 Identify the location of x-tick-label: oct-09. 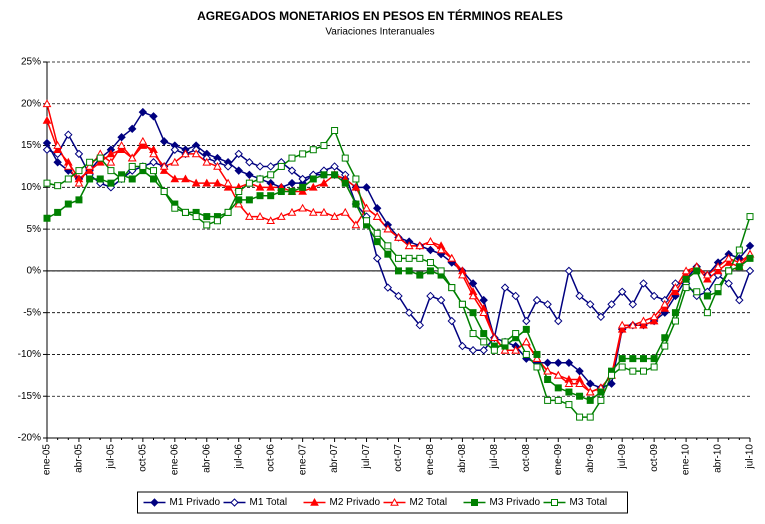
(654, 458).